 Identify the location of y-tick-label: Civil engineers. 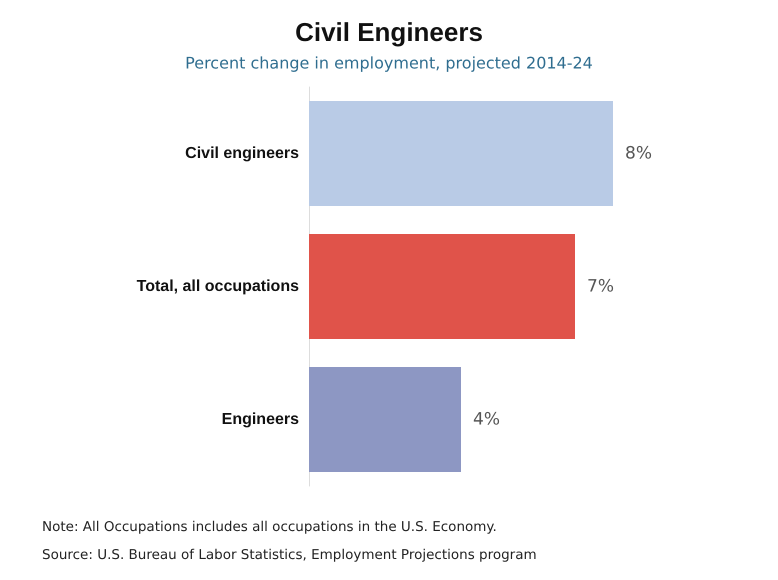
(242, 153).